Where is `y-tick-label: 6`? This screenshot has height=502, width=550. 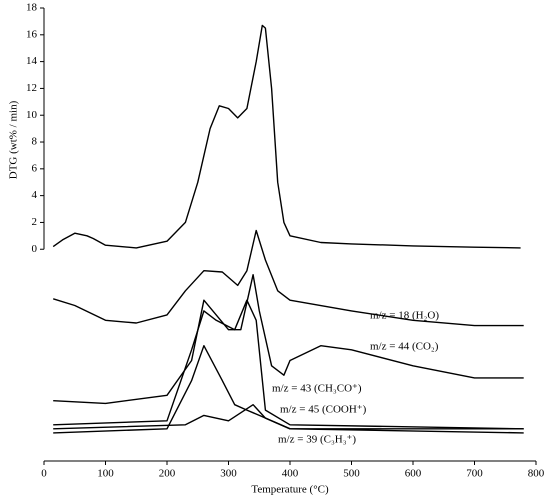
y-tick-label: 6 is located at coordinates (35, 168).